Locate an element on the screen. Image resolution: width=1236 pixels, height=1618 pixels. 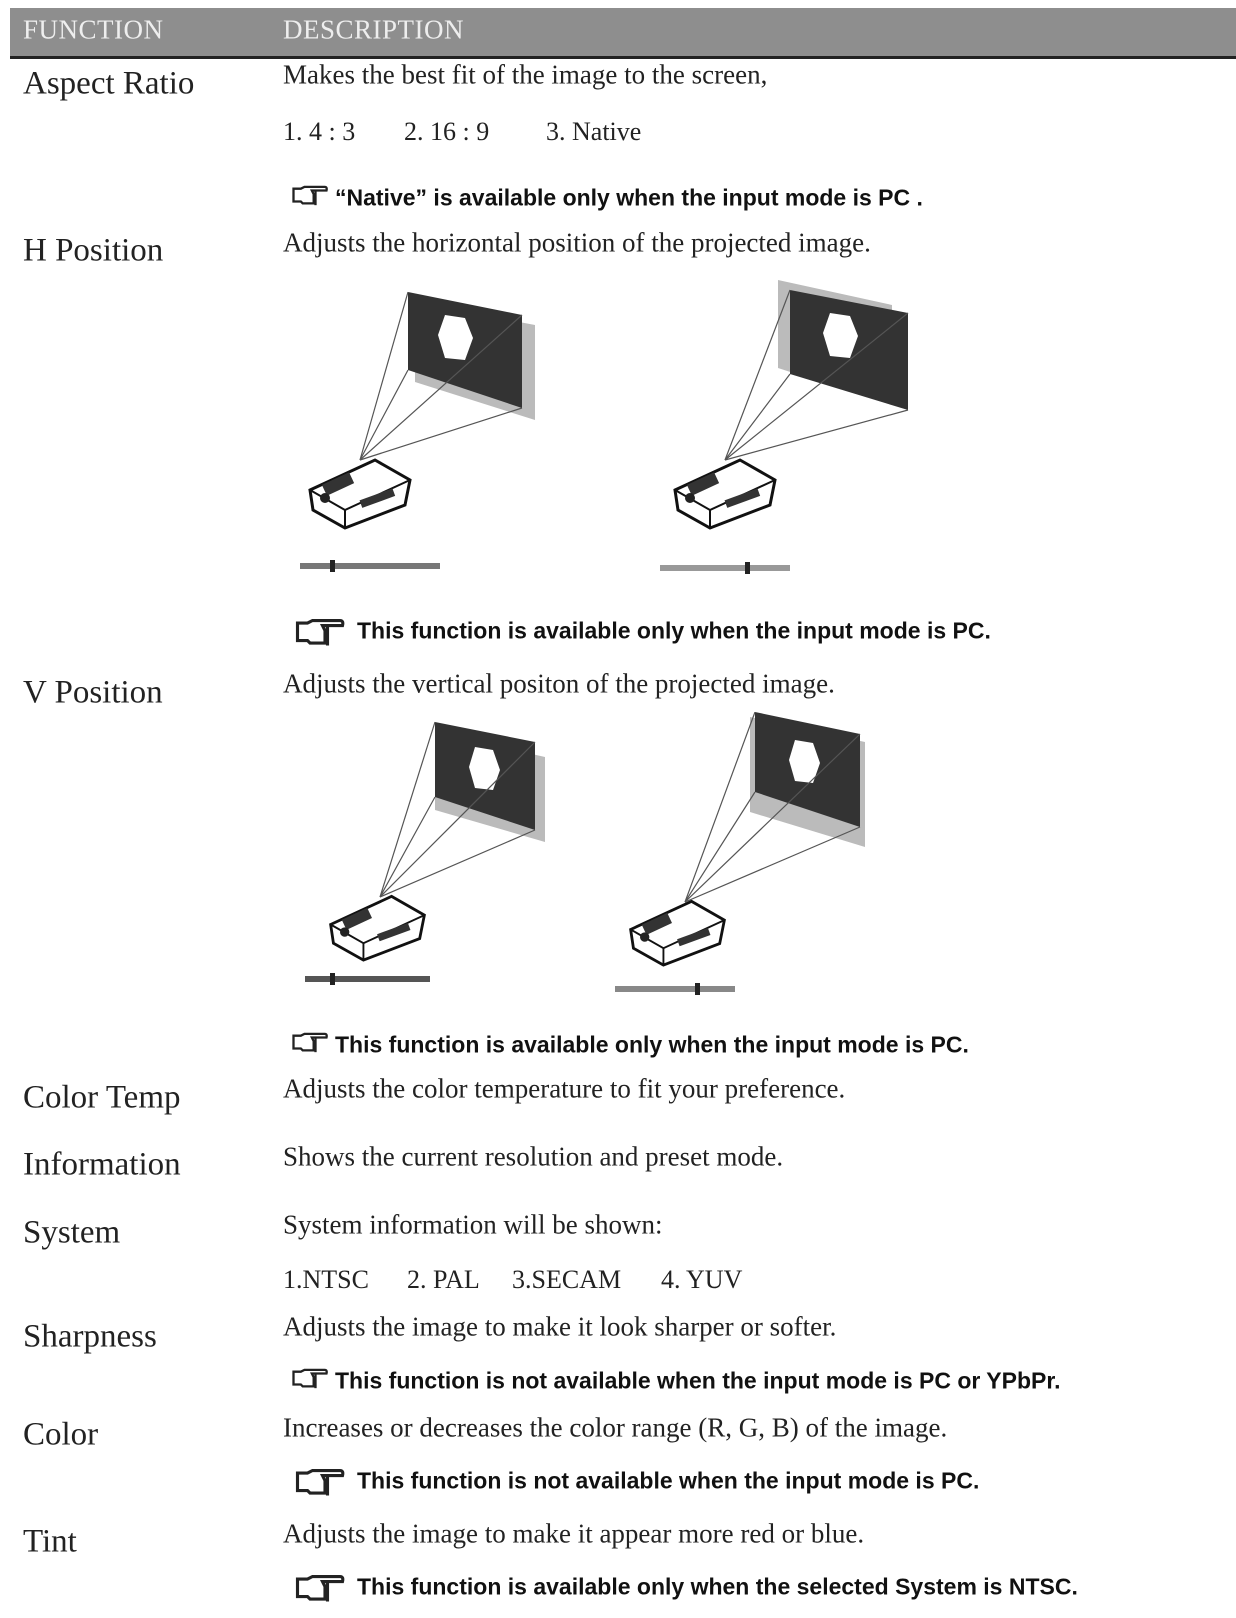
function-name: Aspect Ratio is located at coordinates (109, 83).